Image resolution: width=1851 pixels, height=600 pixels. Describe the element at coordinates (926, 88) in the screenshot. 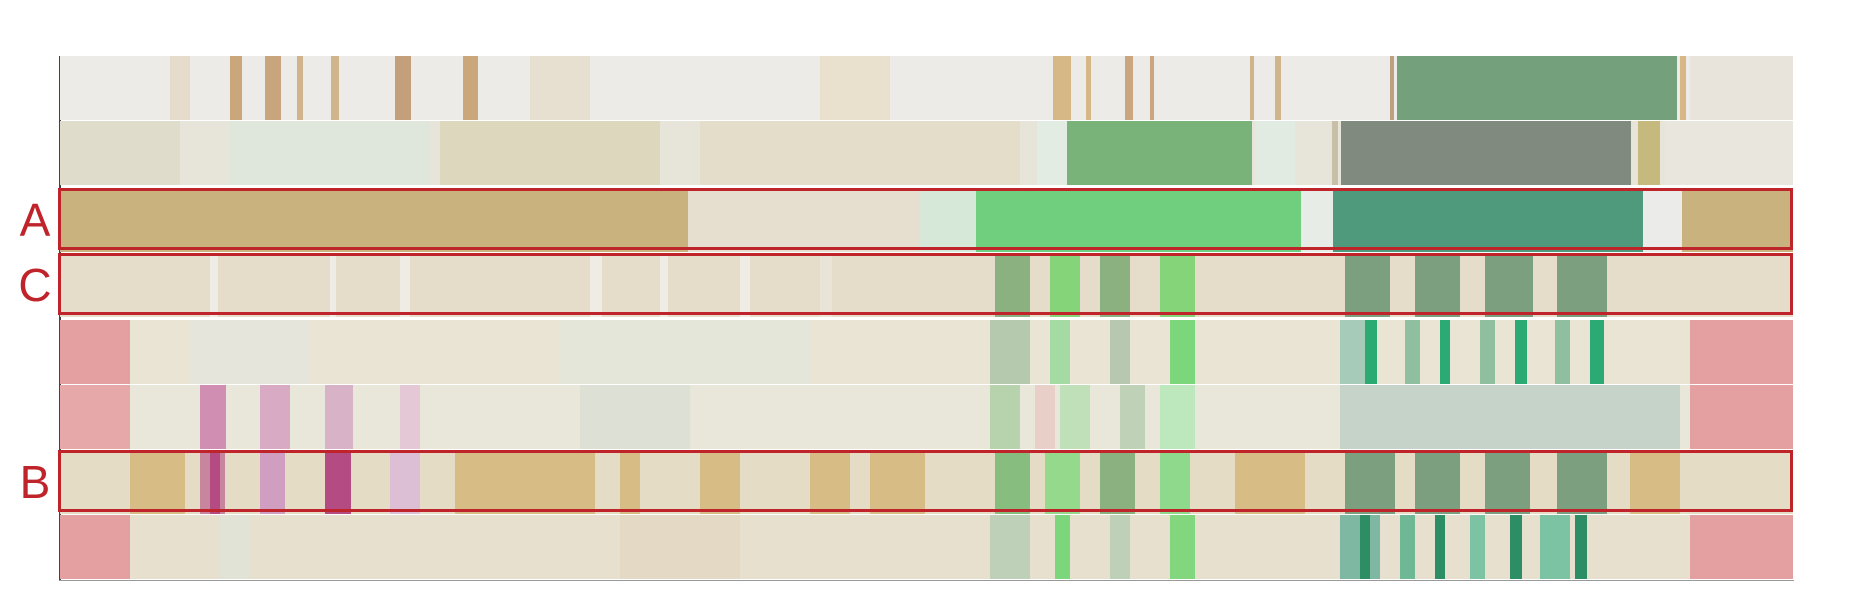

I see `track-row-1-graphic` at that location.